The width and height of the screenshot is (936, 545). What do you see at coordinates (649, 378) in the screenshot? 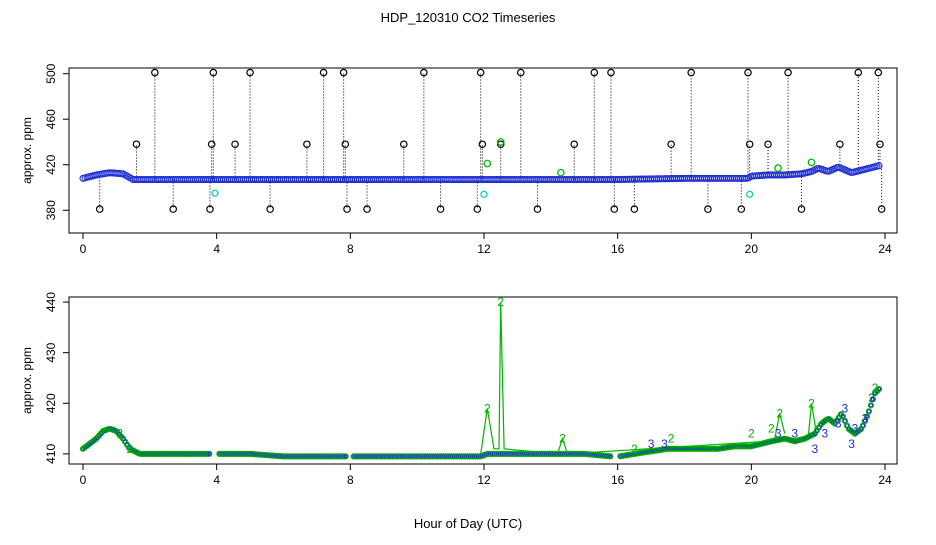
I see `series-line-flag2` at bounding box center [649, 378].